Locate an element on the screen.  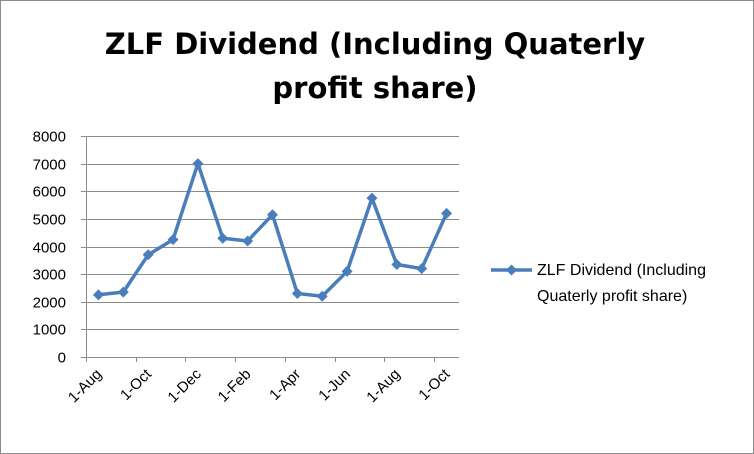
y-tick-label: 1000 is located at coordinates (49, 330).